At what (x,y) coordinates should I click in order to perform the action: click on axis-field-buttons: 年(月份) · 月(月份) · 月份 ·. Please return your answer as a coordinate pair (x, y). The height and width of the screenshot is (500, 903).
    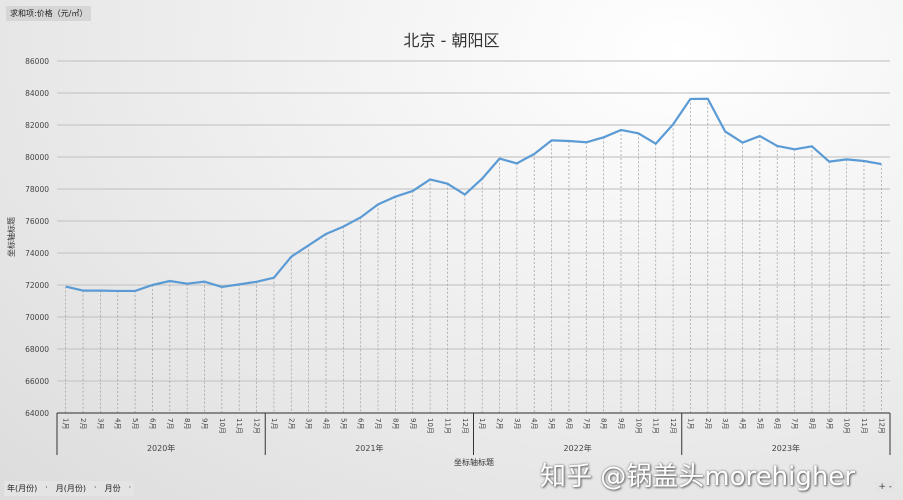
    Looking at the image, I should click on (69, 488).